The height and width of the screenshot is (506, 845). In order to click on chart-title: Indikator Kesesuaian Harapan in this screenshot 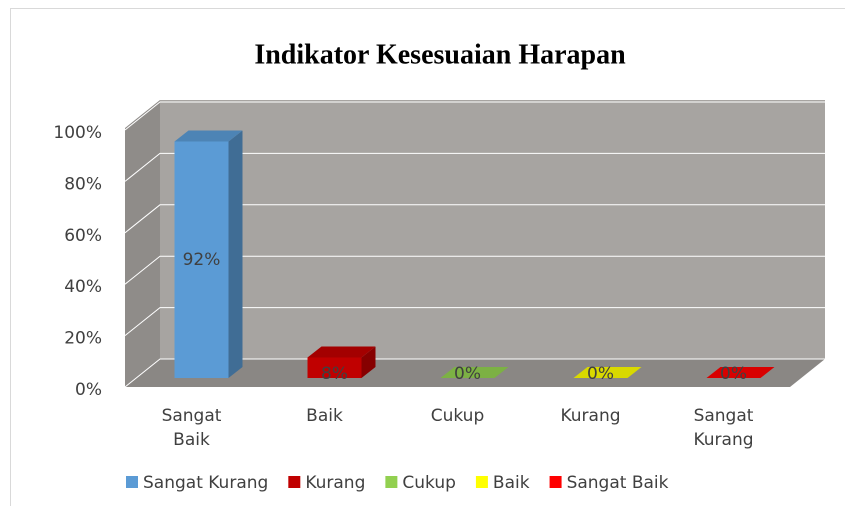, I will do `click(440, 54)`.